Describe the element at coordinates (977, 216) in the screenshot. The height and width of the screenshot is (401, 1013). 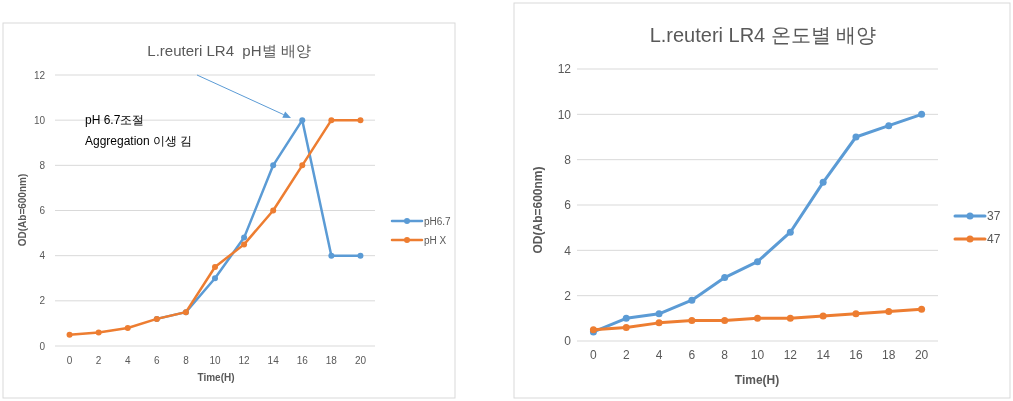
I see `legend-item: 37` at that location.